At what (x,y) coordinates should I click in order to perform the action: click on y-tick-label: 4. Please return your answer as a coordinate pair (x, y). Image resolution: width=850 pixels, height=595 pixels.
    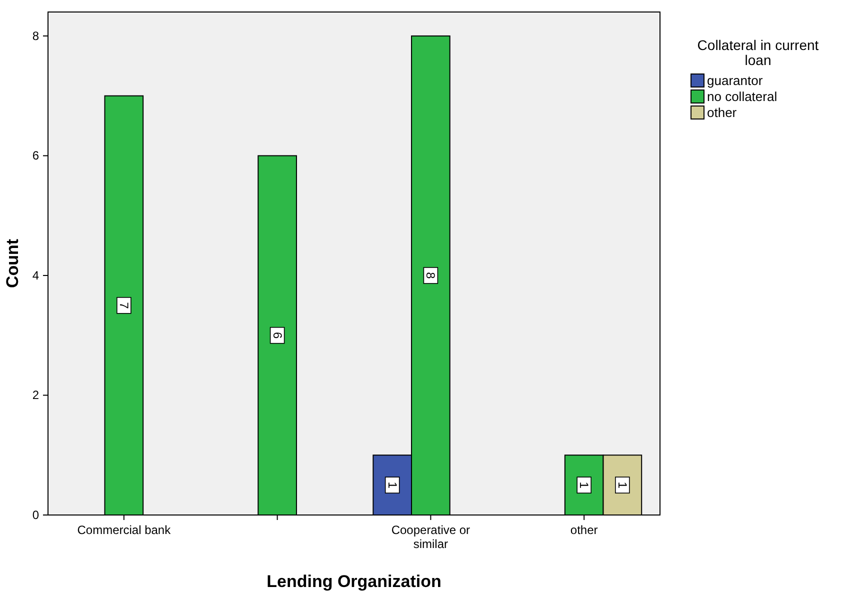
    Looking at the image, I should click on (36, 275).